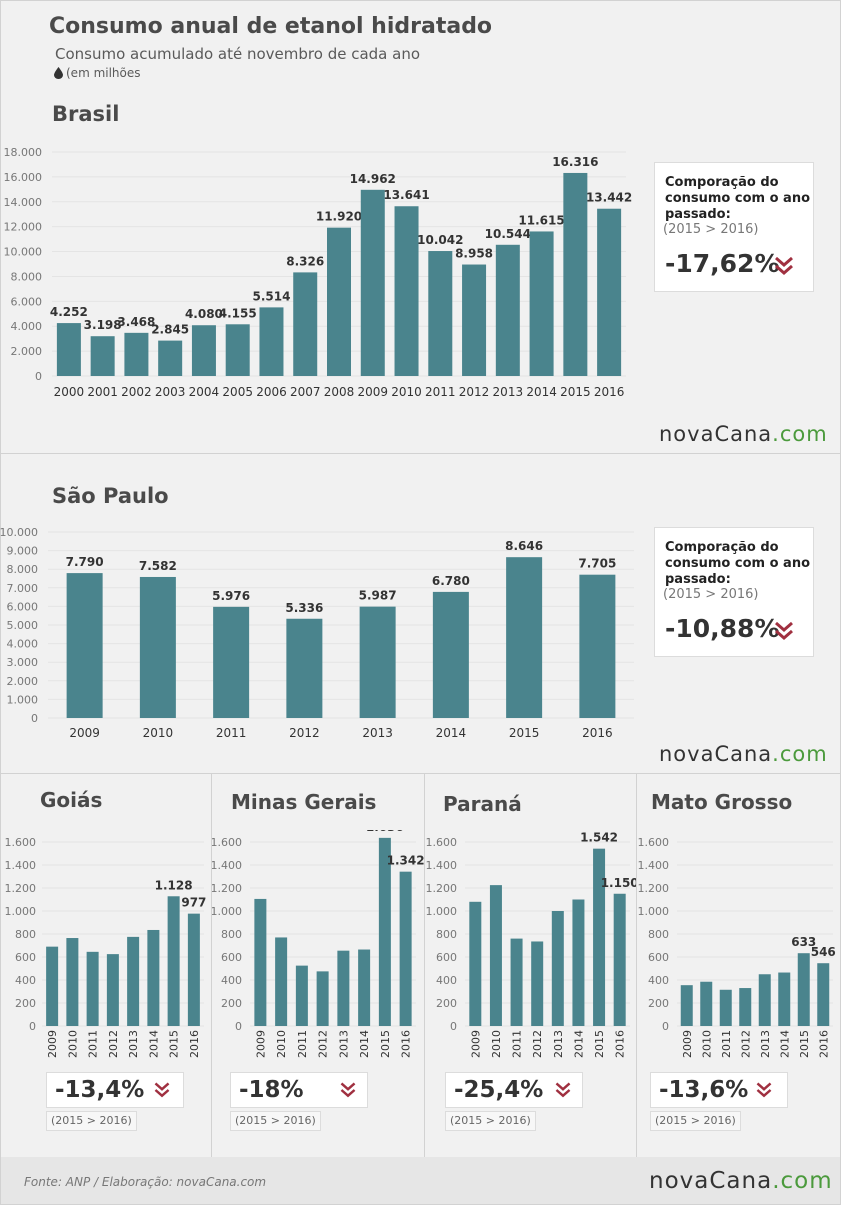 Image resolution: width=841 pixels, height=1205 pixels. Describe the element at coordinates (136, 392) in the screenshot. I see `x-tick-label: 2002` at that location.